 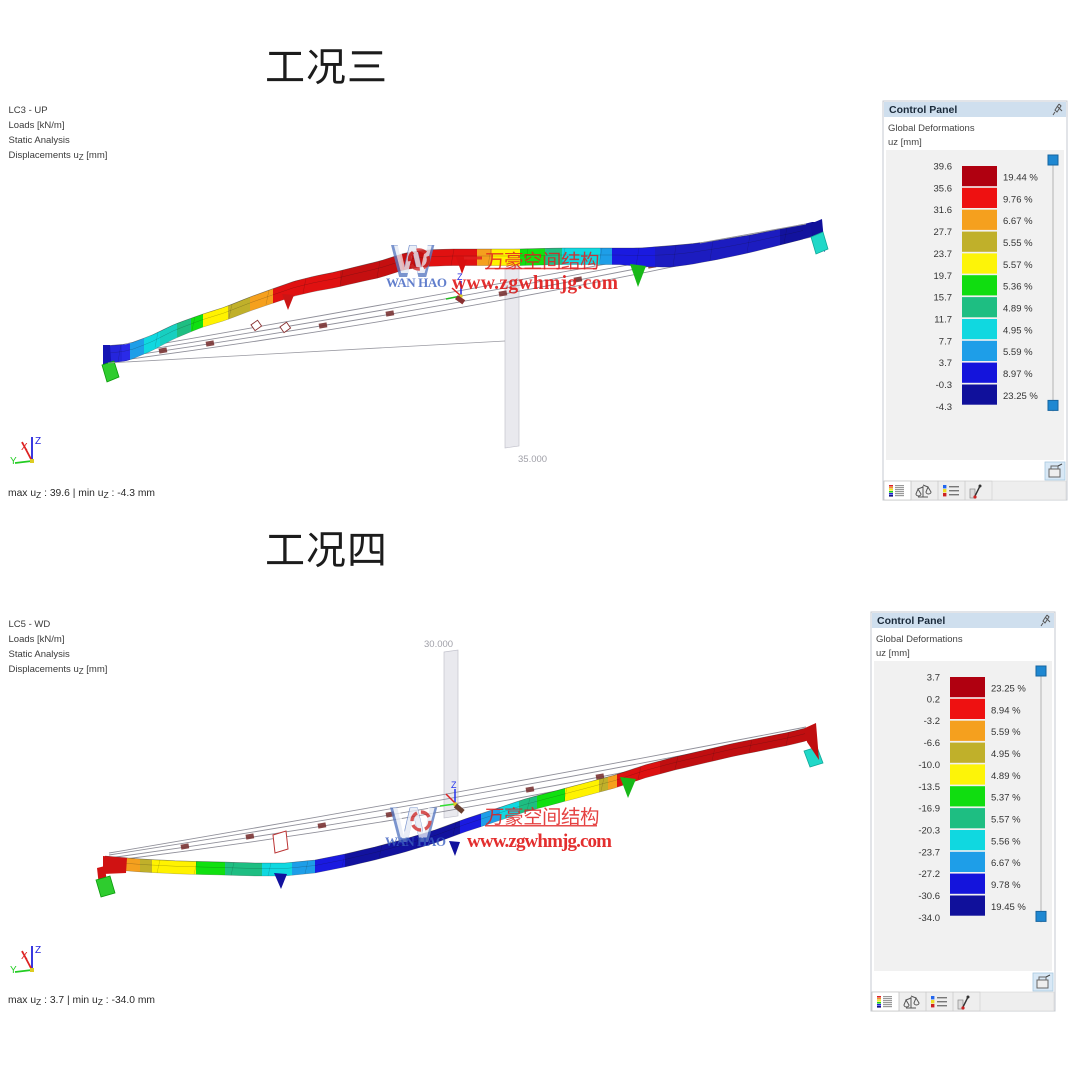 What do you see at coordinates (1018, 287) in the screenshot?
I see `svg-text: 5.36 %` at bounding box center [1018, 287].